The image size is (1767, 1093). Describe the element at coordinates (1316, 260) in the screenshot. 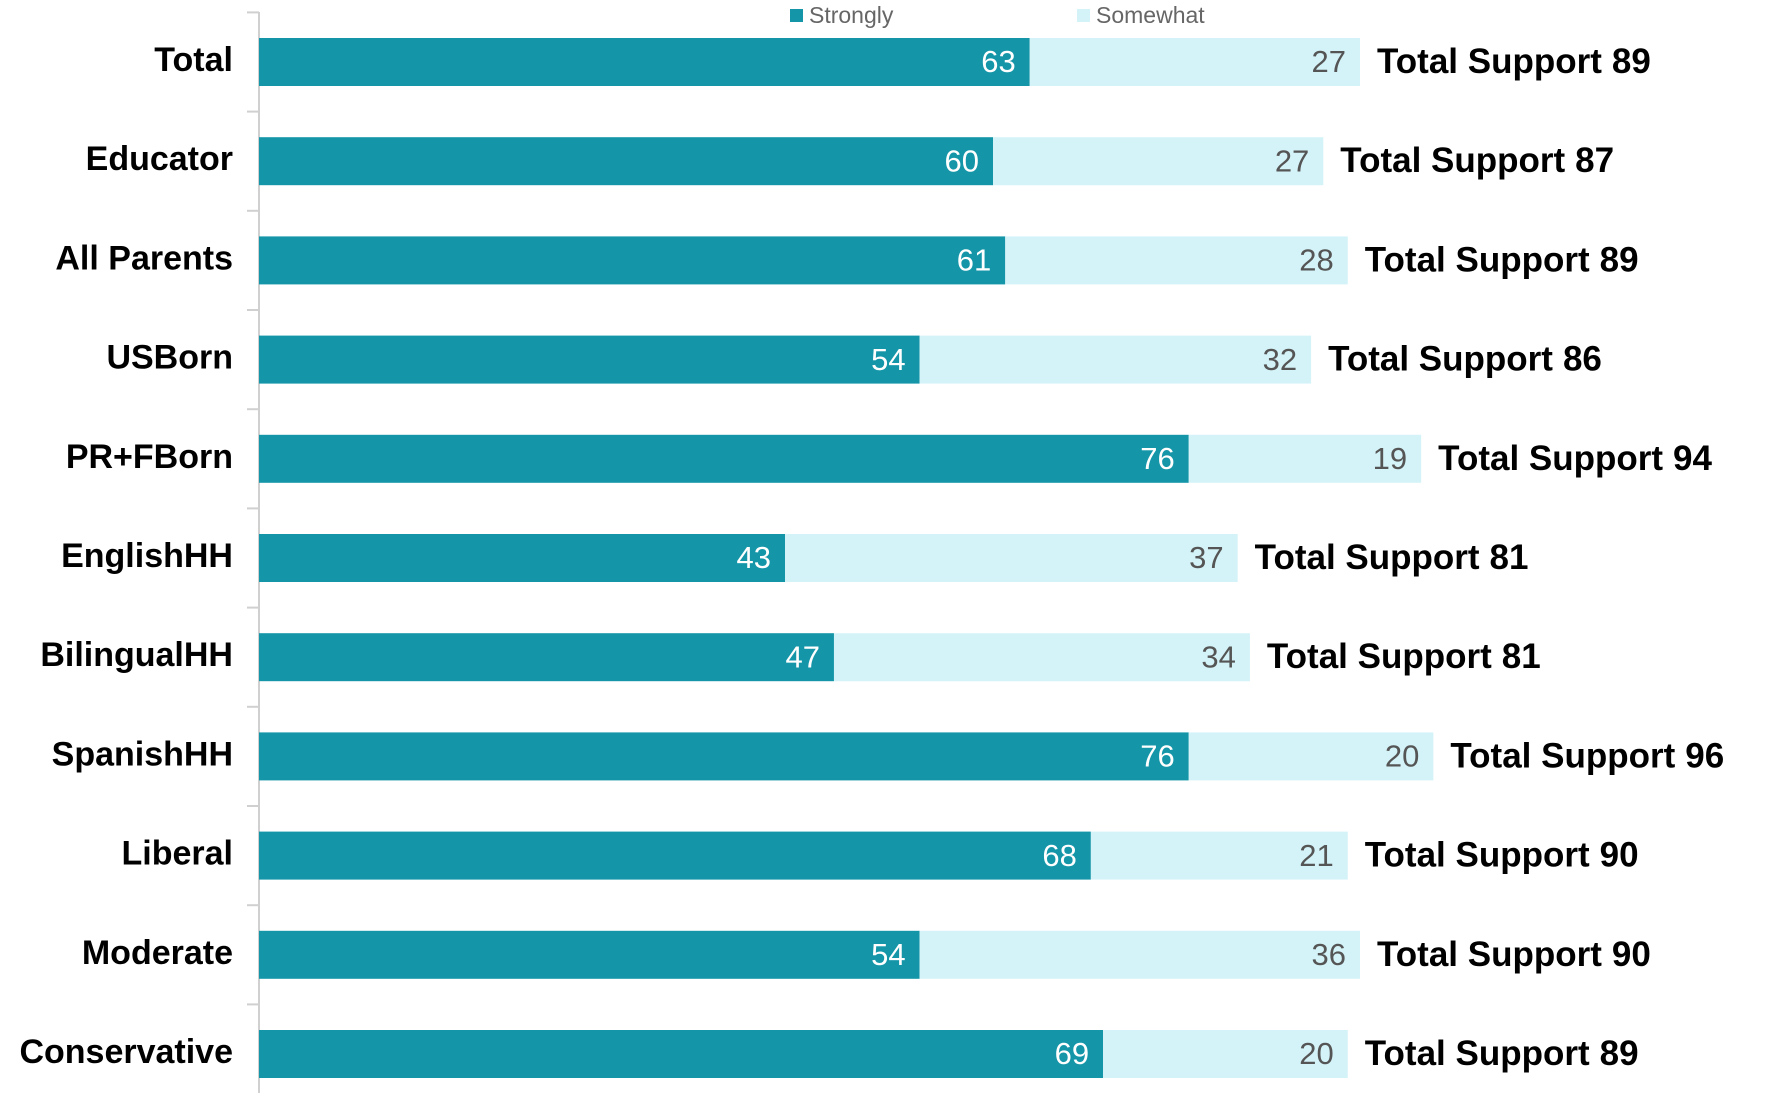

I see `value-label: 28` at that location.